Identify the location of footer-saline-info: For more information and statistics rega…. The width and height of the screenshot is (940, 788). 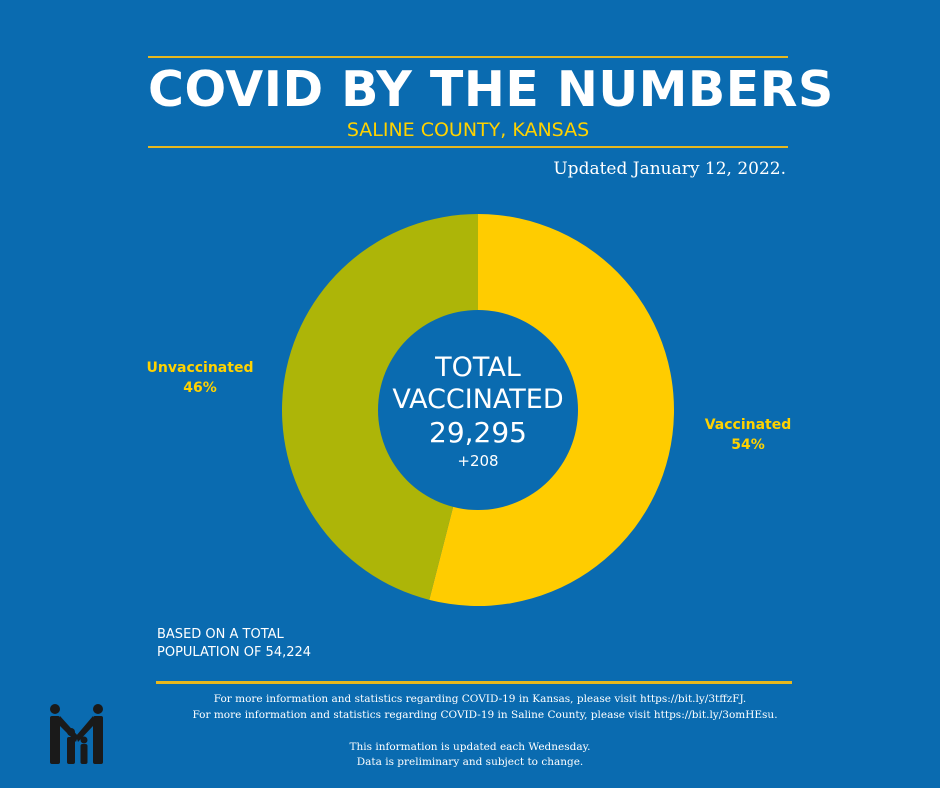
(485, 715).